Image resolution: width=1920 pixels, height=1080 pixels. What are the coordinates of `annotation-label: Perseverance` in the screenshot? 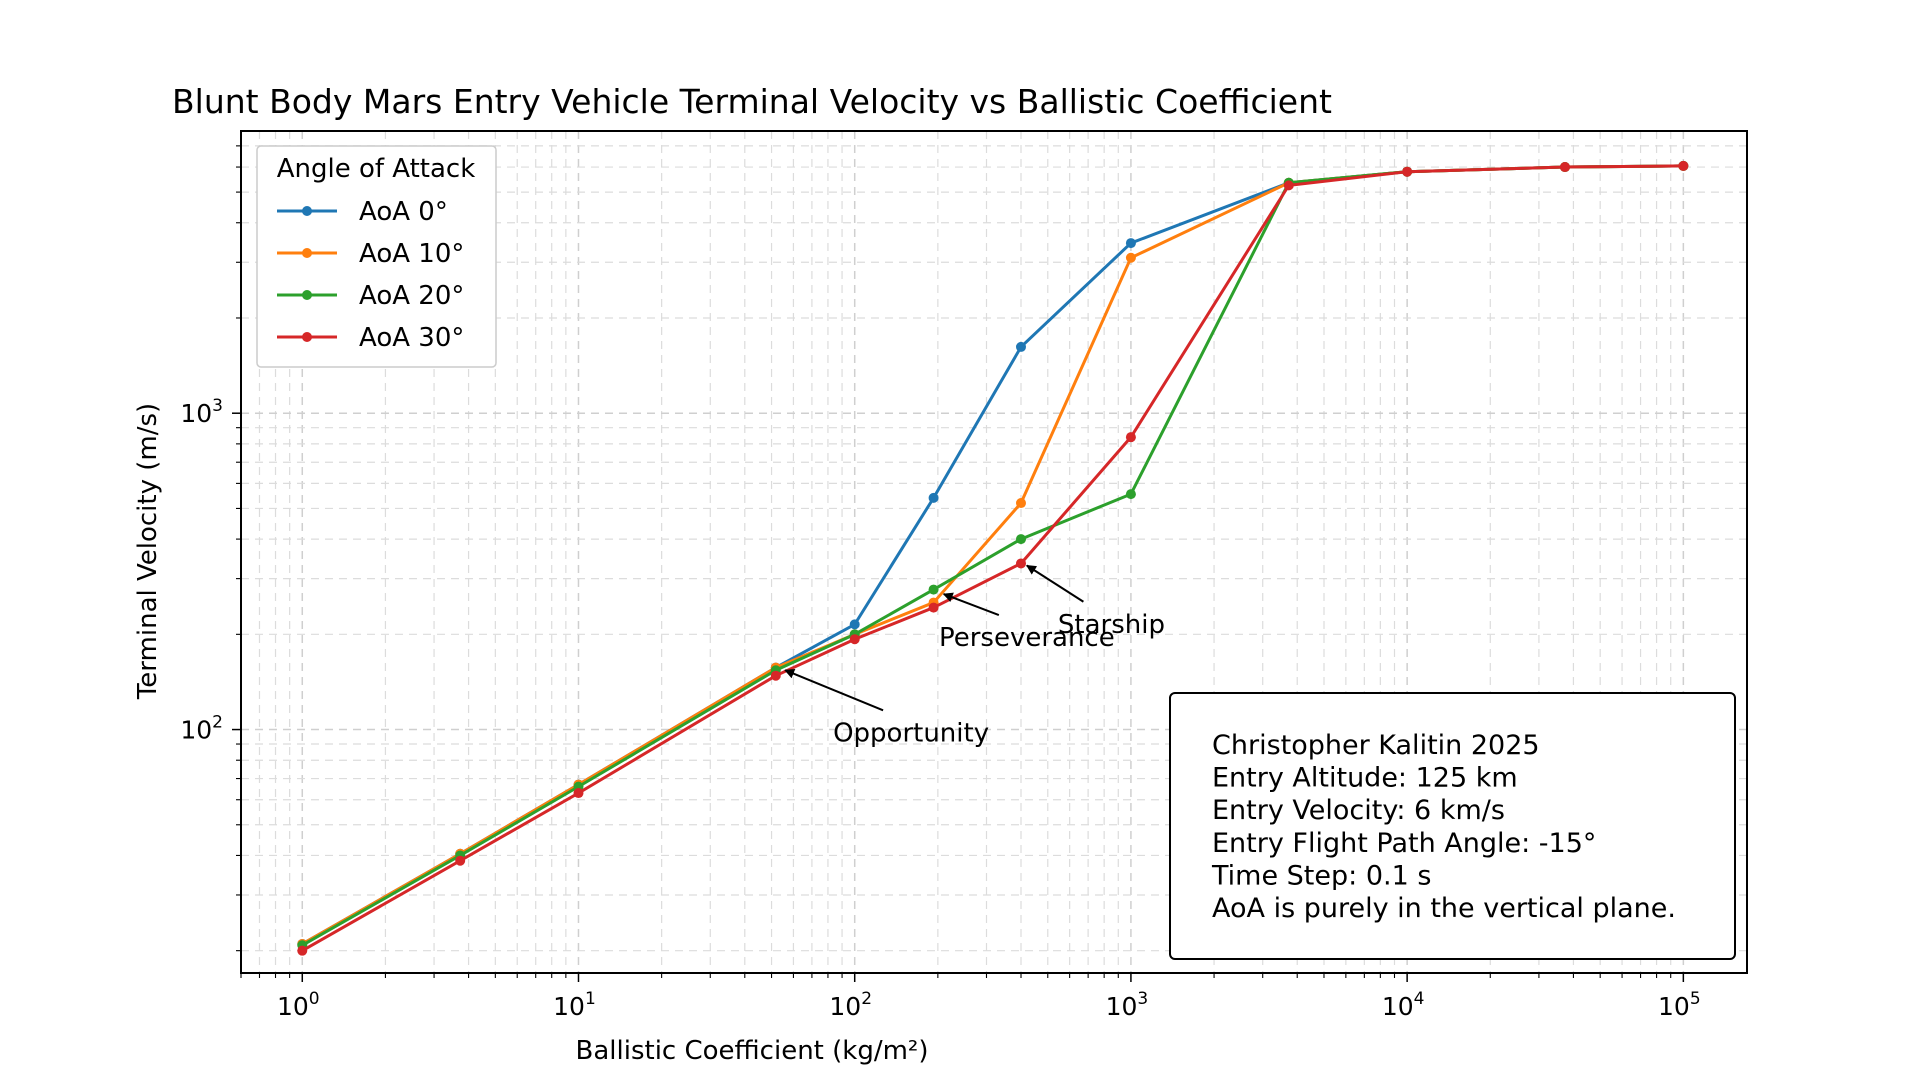 It's located at (1027, 638).